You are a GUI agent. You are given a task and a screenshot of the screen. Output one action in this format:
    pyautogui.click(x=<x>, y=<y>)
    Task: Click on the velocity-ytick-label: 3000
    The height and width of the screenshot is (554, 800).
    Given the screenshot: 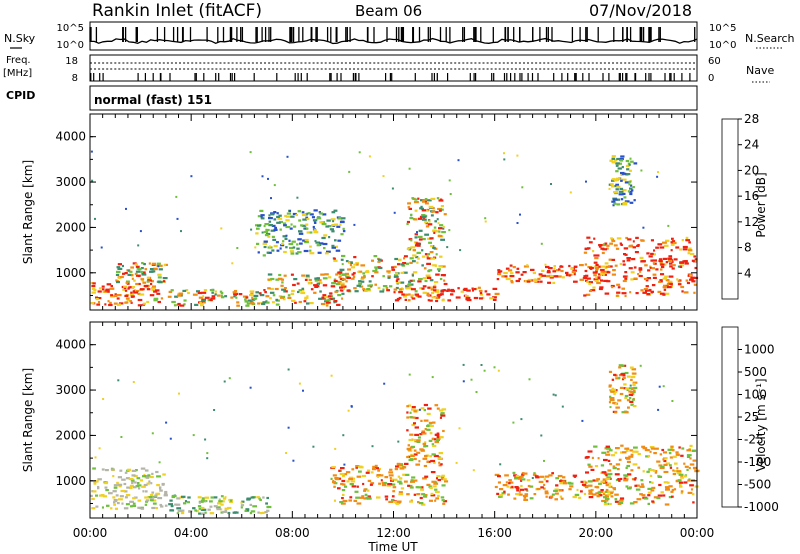 What is the action you would take?
    pyautogui.click(x=70, y=390)
    